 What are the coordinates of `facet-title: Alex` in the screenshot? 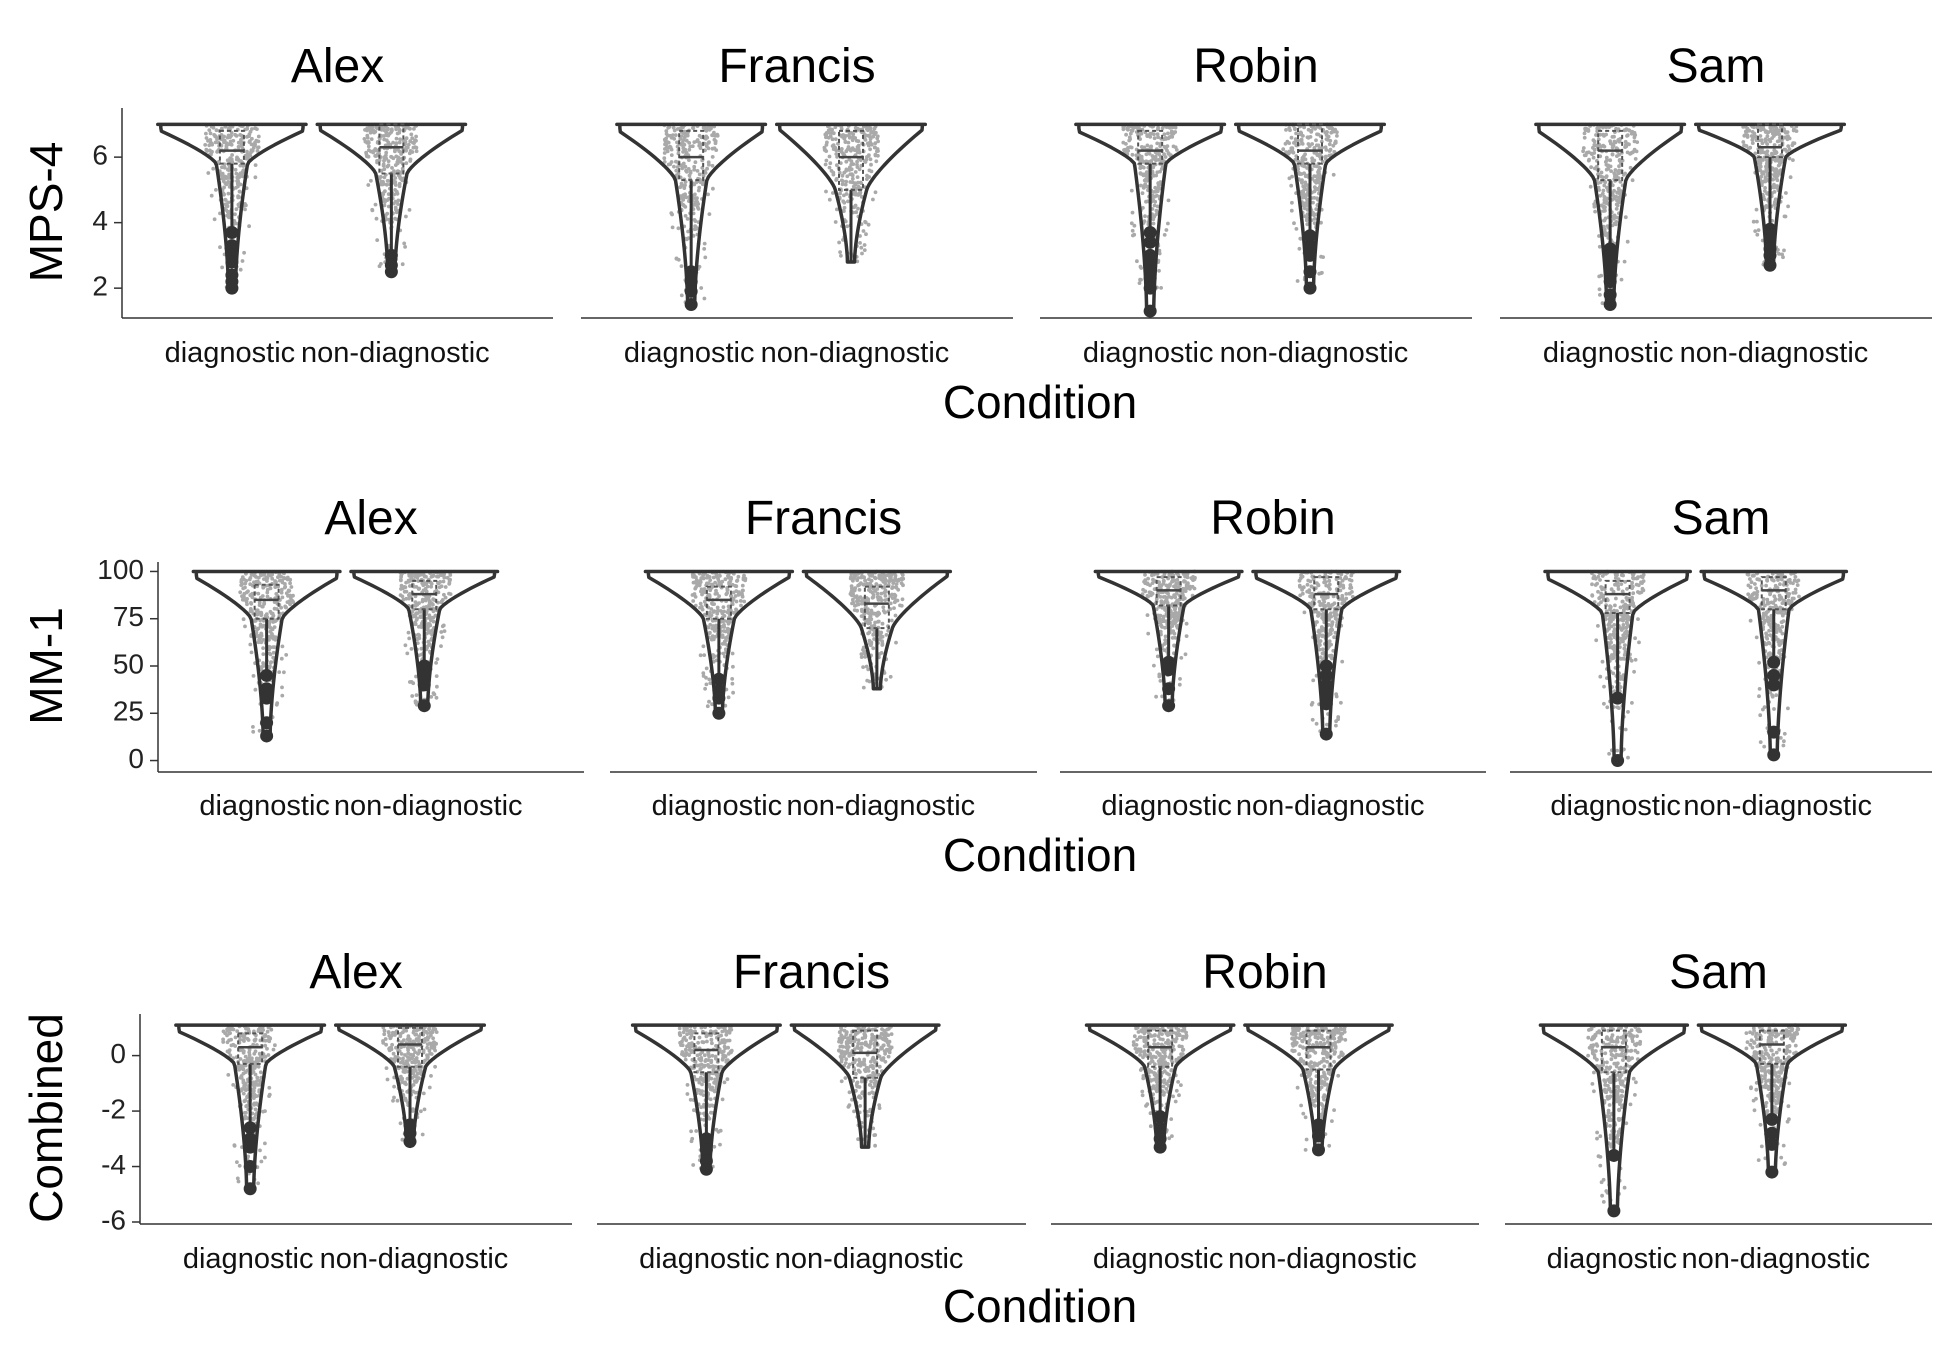 It's located at (370, 518).